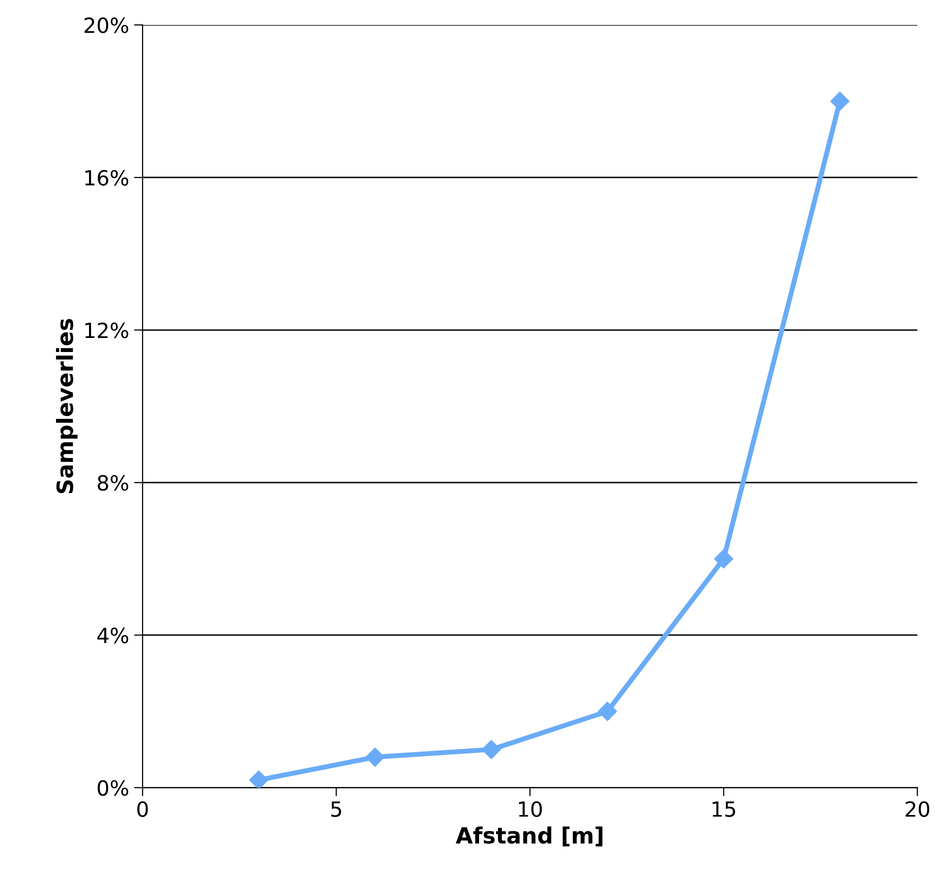 The height and width of the screenshot is (891, 938). What do you see at coordinates (530, 809) in the screenshot?
I see `x-tick-label: 10` at bounding box center [530, 809].